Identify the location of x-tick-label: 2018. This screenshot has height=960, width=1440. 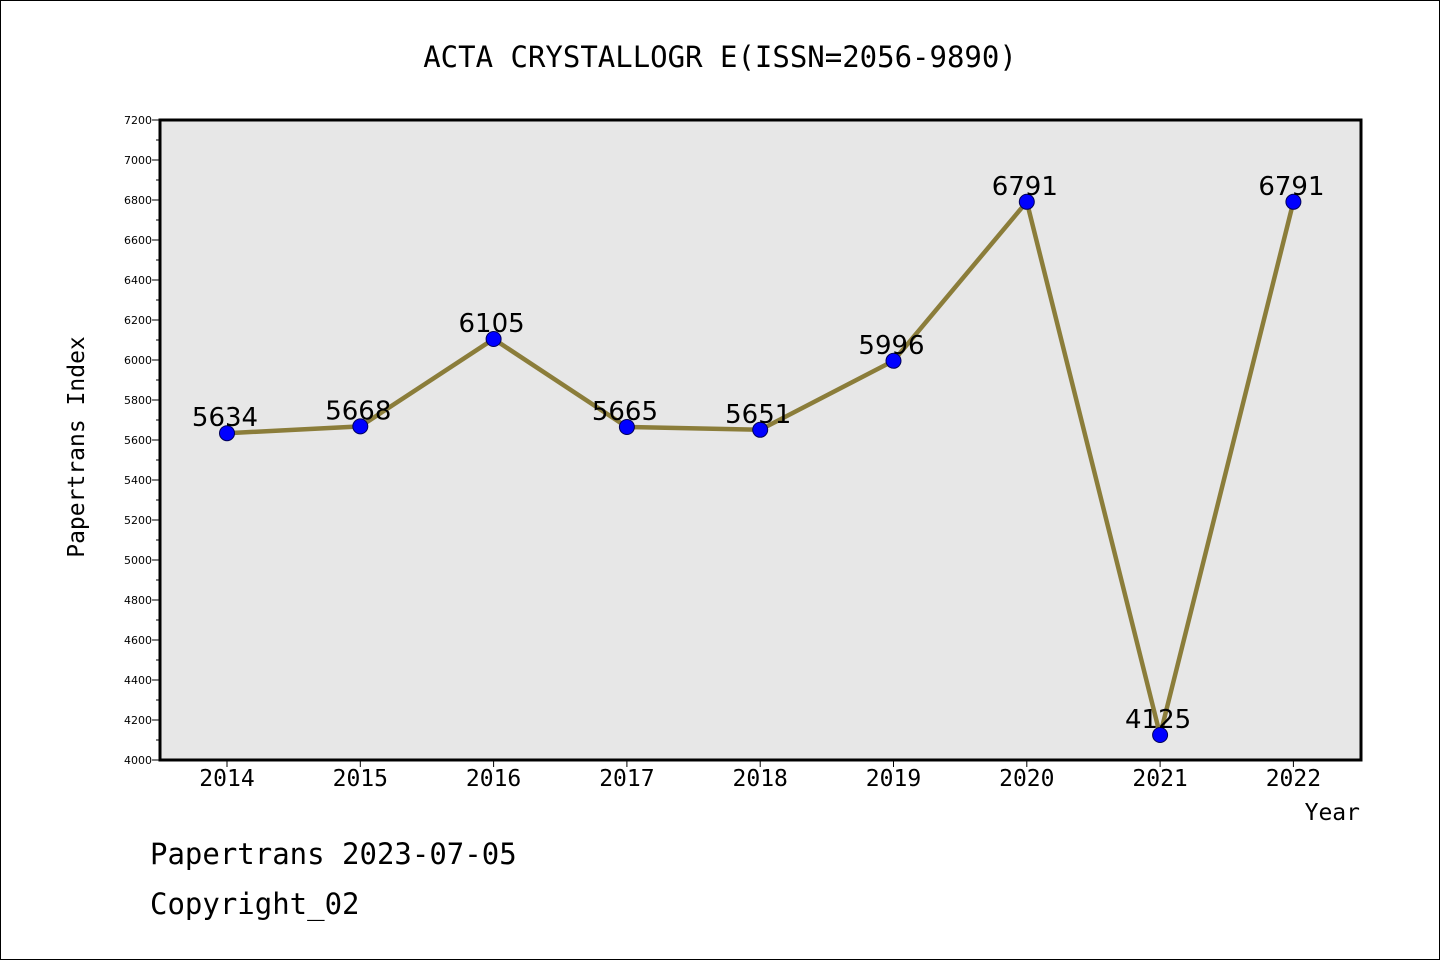
(760, 779).